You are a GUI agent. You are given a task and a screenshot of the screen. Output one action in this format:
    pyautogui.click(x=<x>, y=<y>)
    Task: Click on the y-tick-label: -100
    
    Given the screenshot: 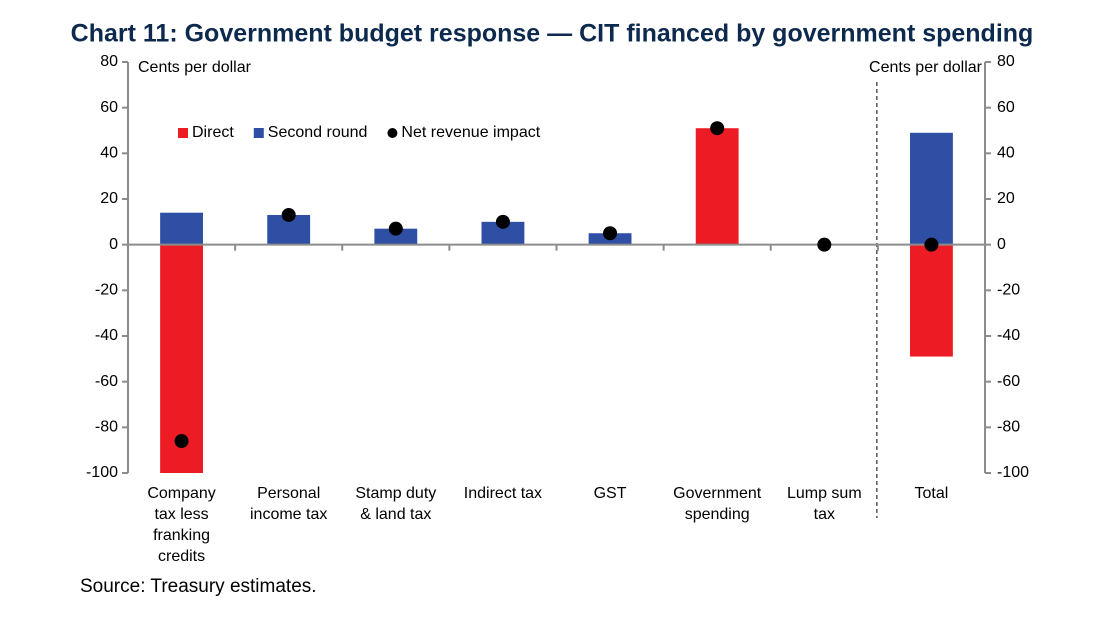 What is the action you would take?
    pyautogui.click(x=102, y=472)
    